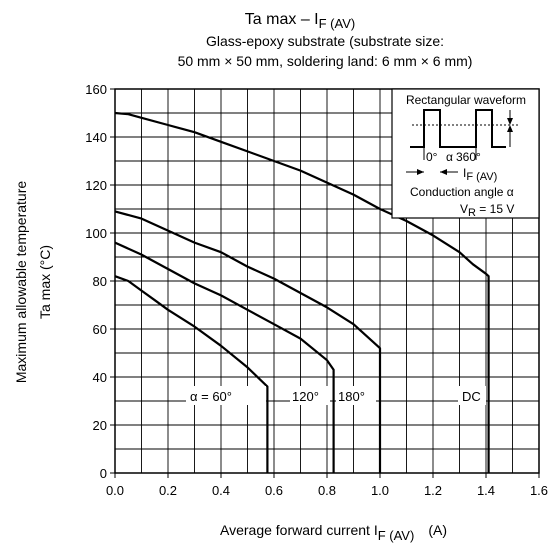  Describe the element at coordinates (211, 396) in the screenshot. I see `svg-text: α = 60°` at that location.